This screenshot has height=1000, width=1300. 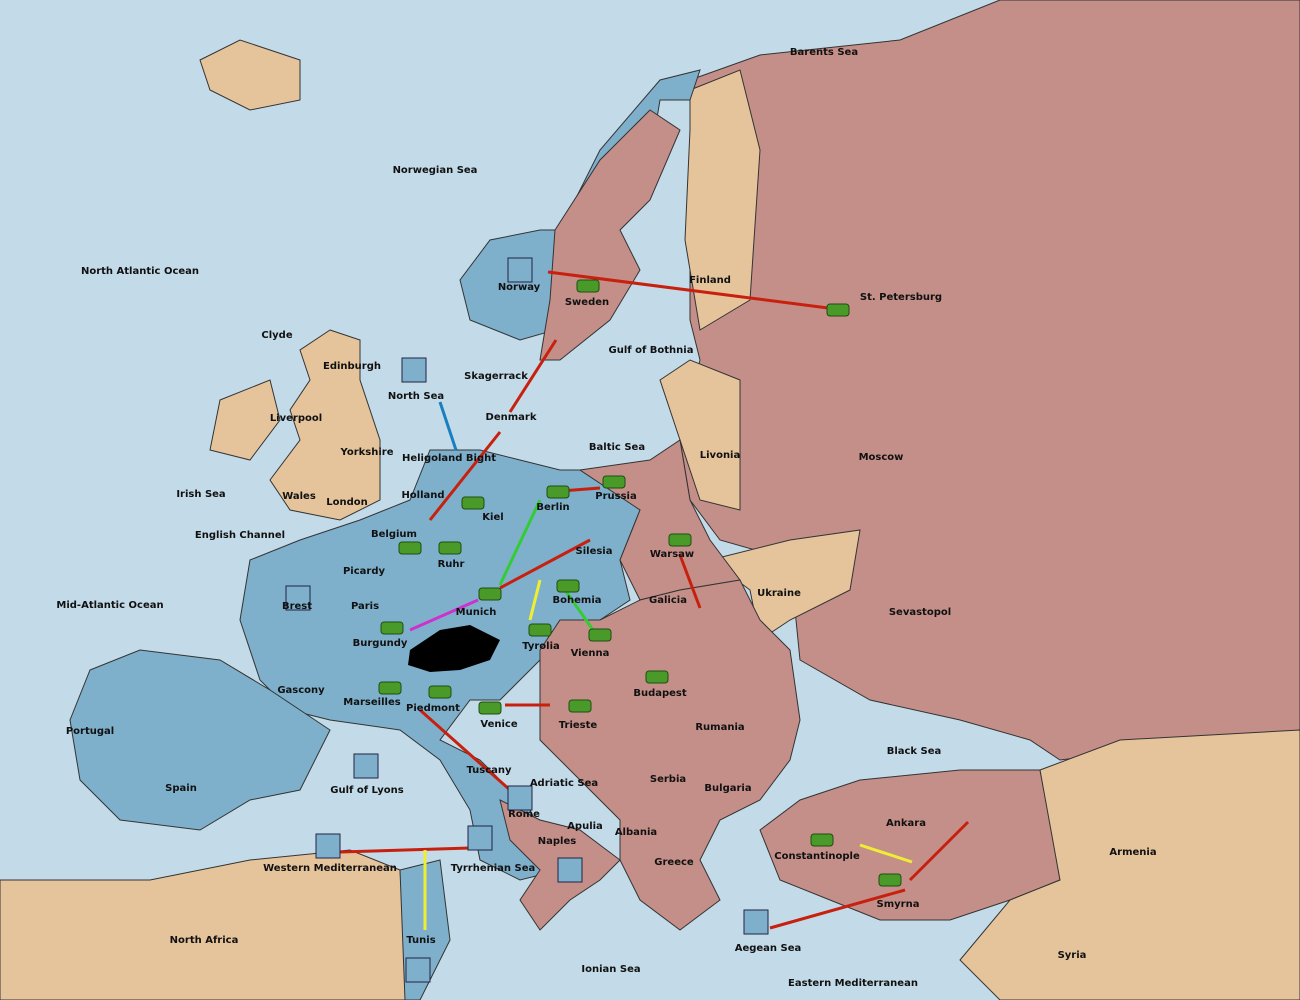 What do you see at coordinates (204, 940) in the screenshot?
I see `region-label: North Africa` at bounding box center [204, 940].